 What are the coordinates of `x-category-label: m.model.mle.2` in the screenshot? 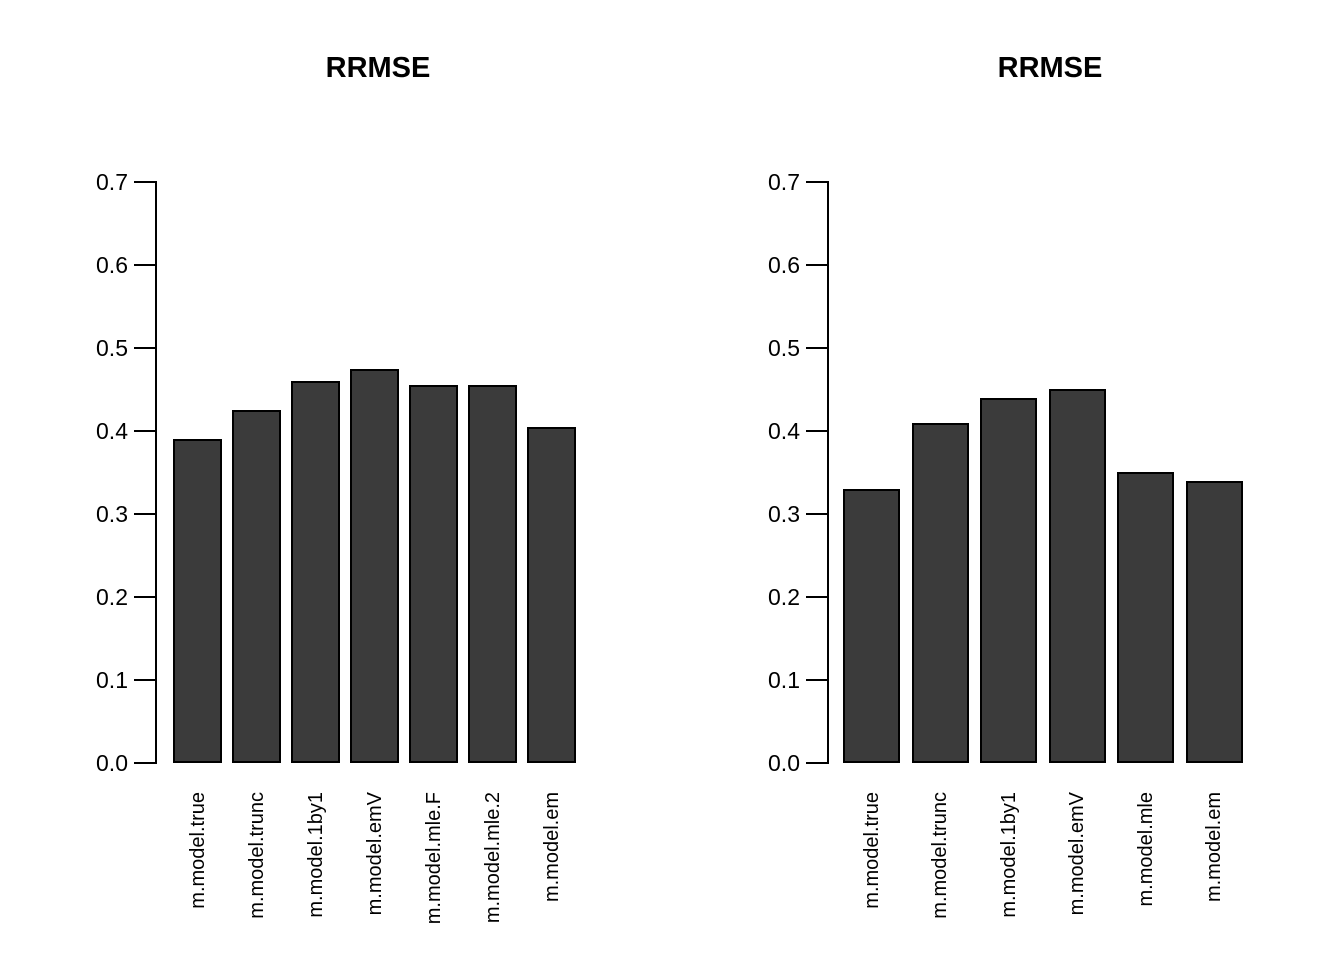 It's located at (493, 858).